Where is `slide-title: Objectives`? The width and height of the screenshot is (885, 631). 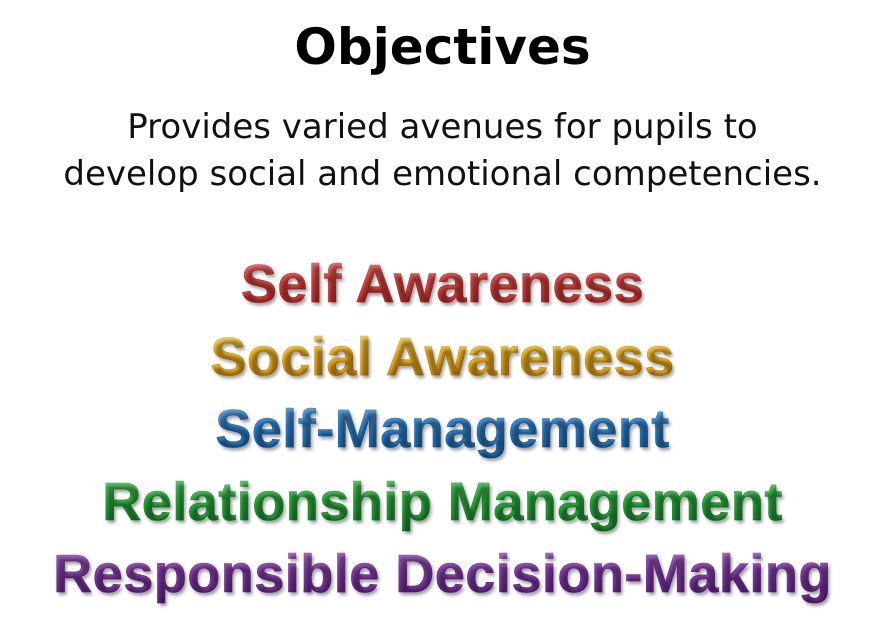
slide-title: Objectives is located at coordinates (442, 47).